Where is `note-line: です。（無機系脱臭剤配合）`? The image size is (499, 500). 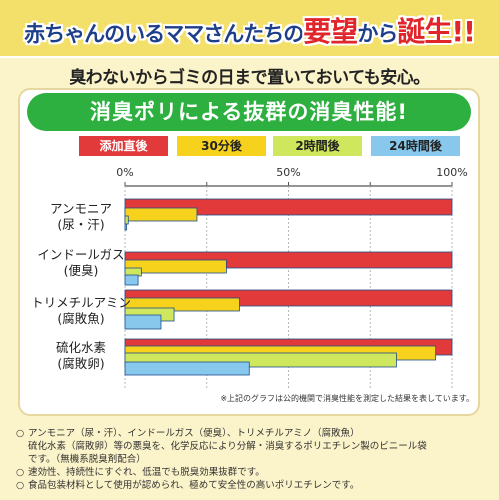 note-line: です。（無機系脱臭剤配合） is located at coordinates (251, 459).